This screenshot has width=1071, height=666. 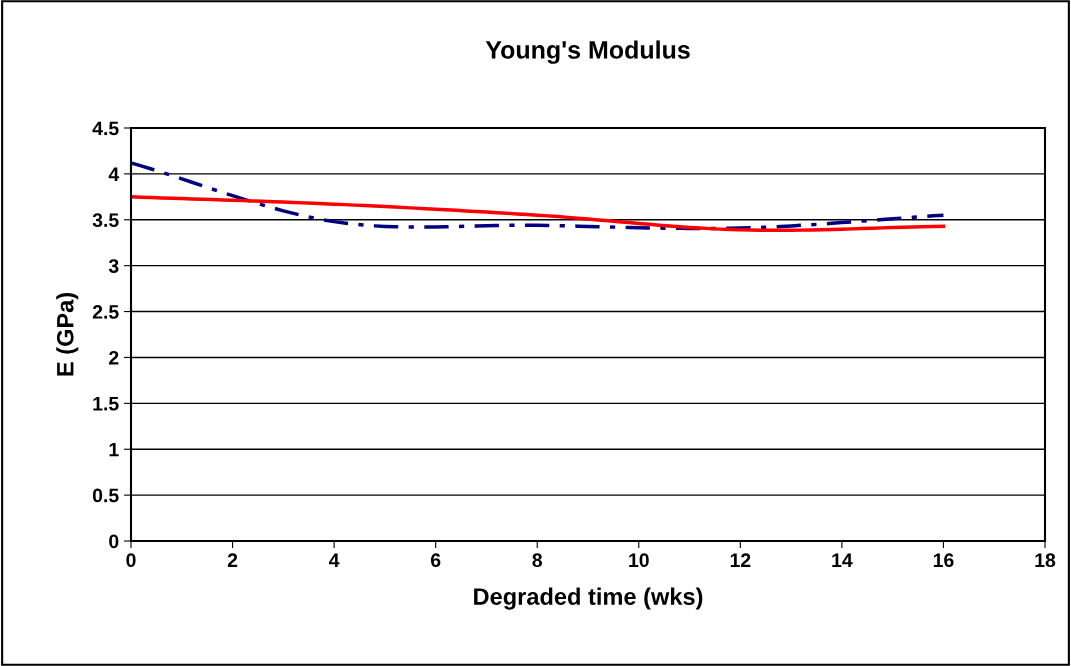 I want to click on y-axis-title: E (GPa), so click(x=67, y=334).